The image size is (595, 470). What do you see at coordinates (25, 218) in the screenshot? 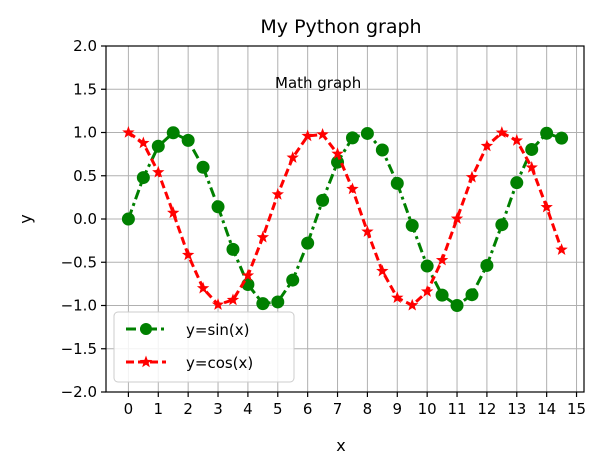
I see `y-axis-label: y` at bounding box center [25, 218].